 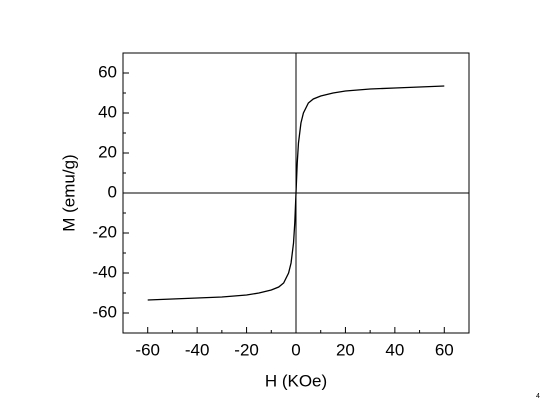 What do you see at coordinates (107, 151) in the screenshot?
I see `y-tick-label: 20` at bounding box center [107, 151].